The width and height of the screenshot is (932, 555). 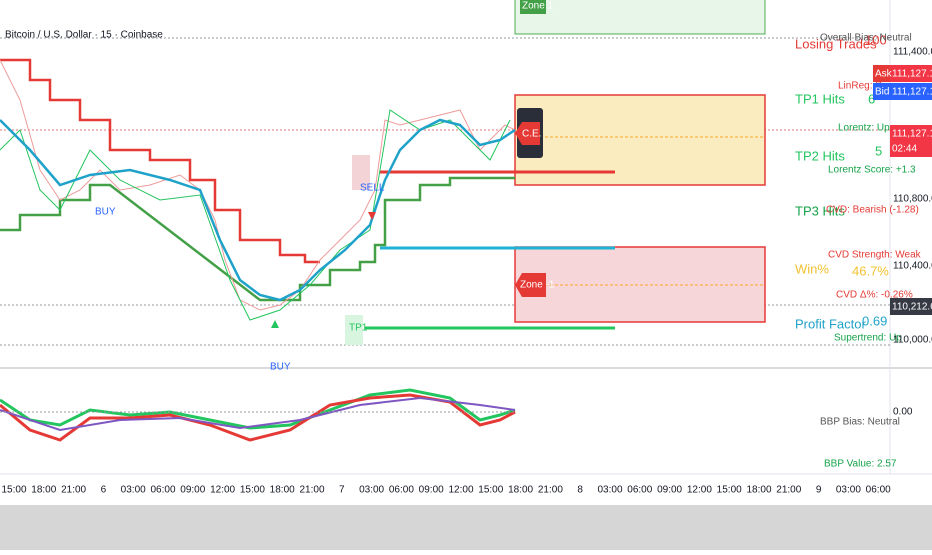 I want to click on support-line, so click(x=257, y=239).